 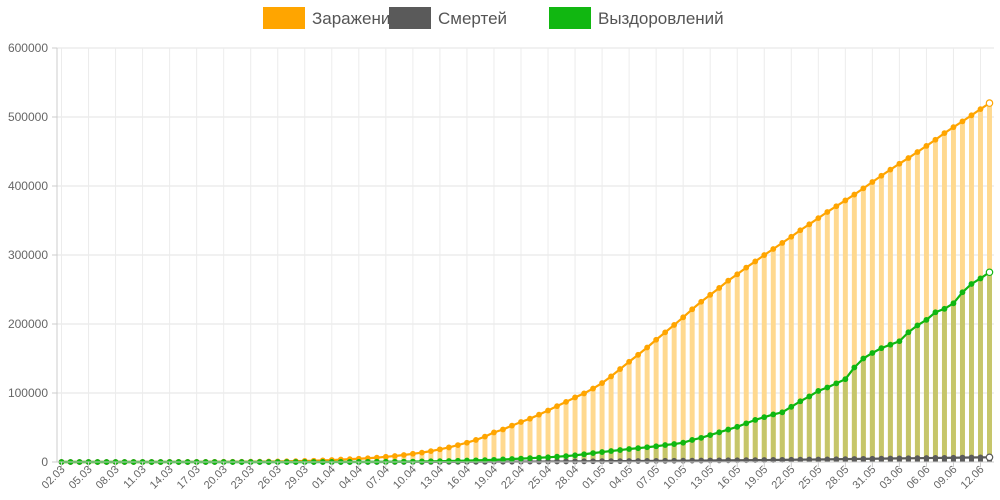 I want to click on legend-item: Заражений, so click(x=331, y=18).